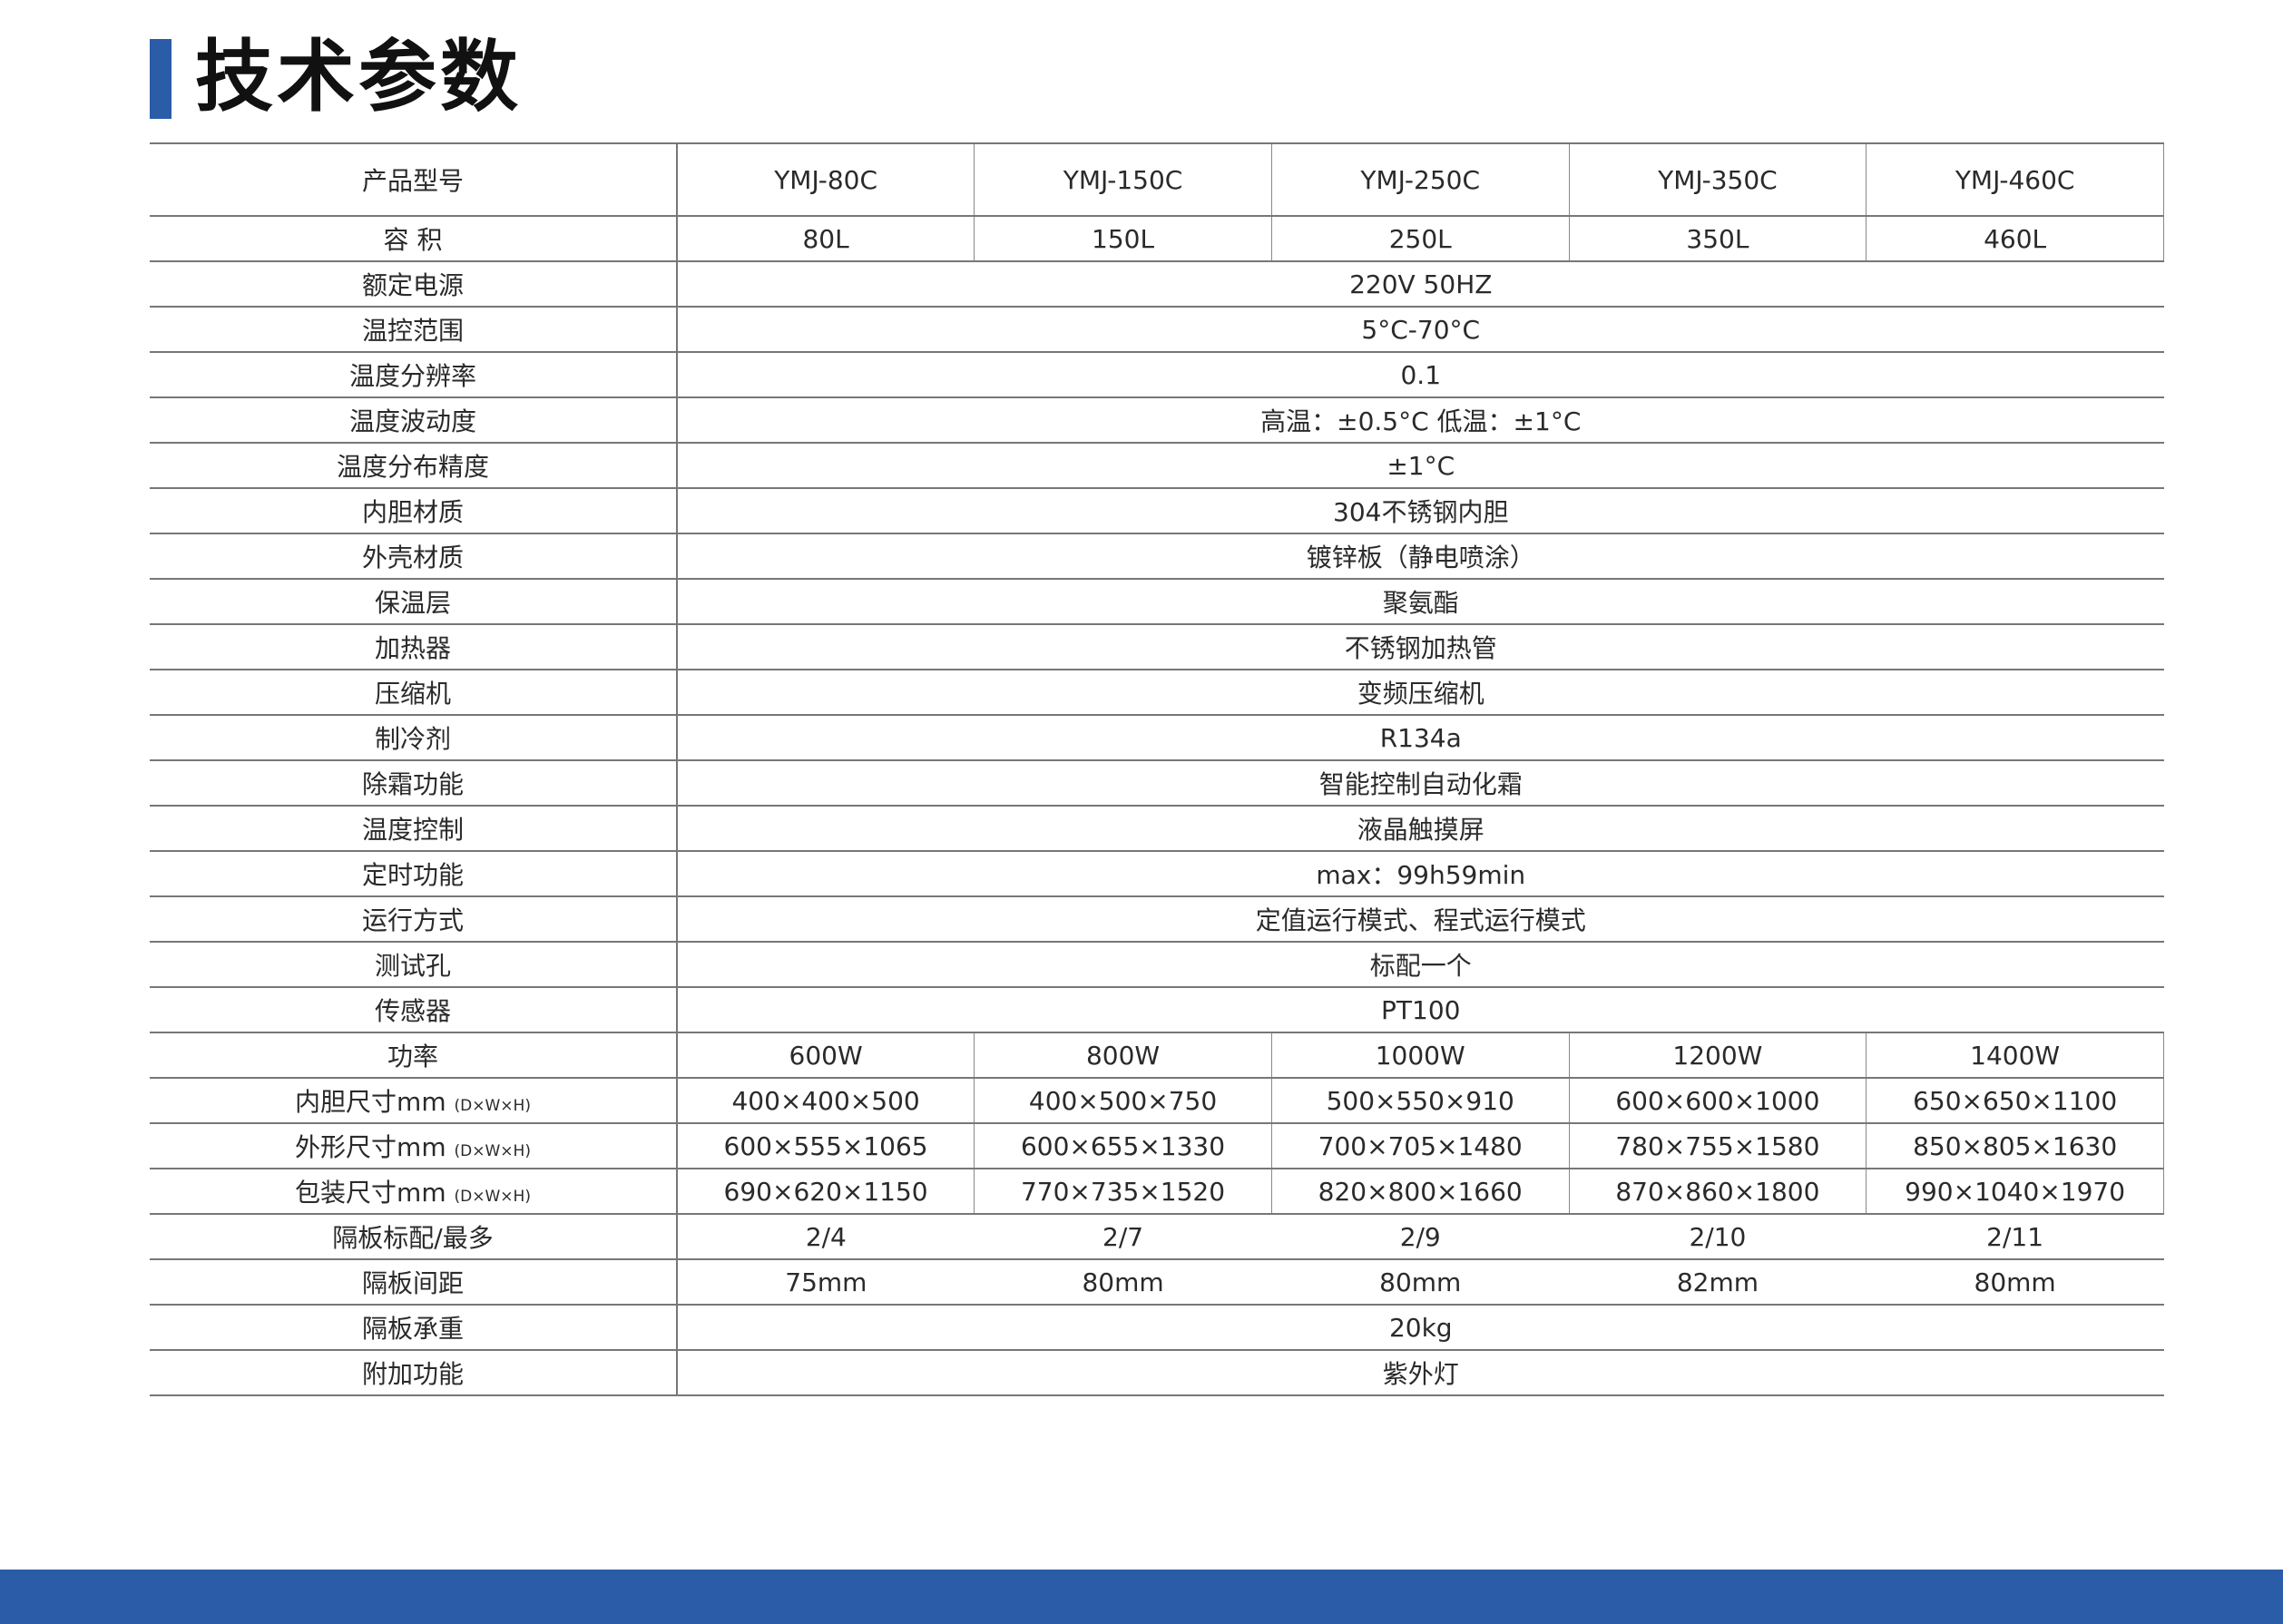  Describe the element at coordinates (2015, 1191) in the screenshot. I see `cell-value: 990×1040×1970` at that location.